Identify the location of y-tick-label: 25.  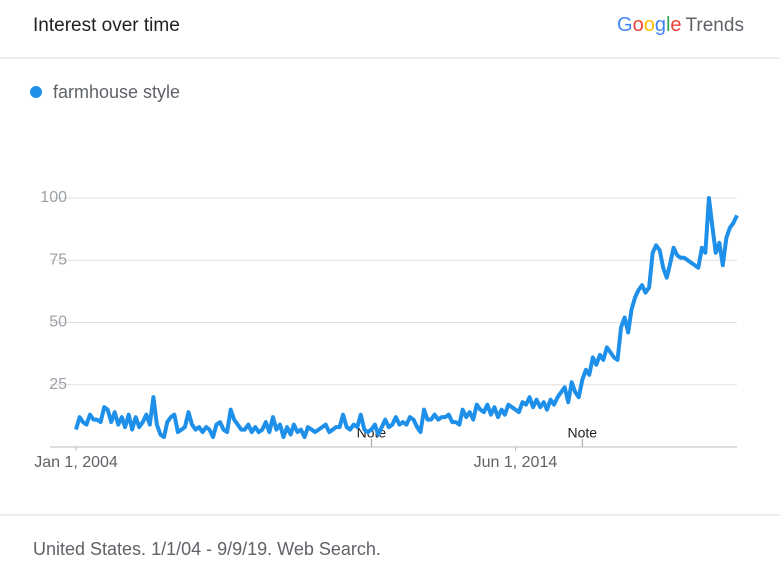
(58, 384).